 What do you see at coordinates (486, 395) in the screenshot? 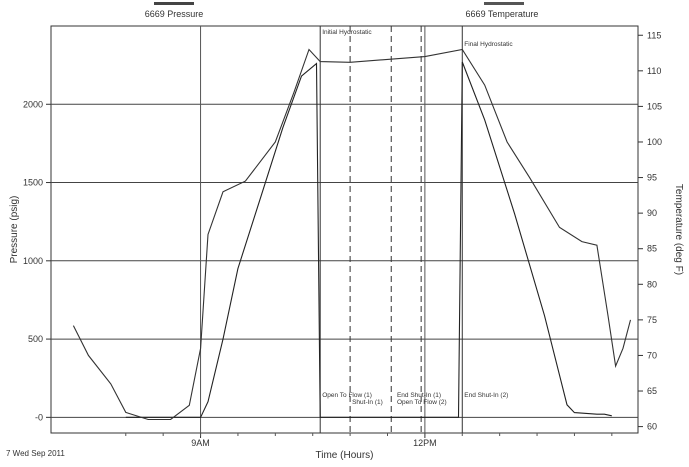
I see `event-annotation: End Shut-In (2)` at bounding box center [486, 395].